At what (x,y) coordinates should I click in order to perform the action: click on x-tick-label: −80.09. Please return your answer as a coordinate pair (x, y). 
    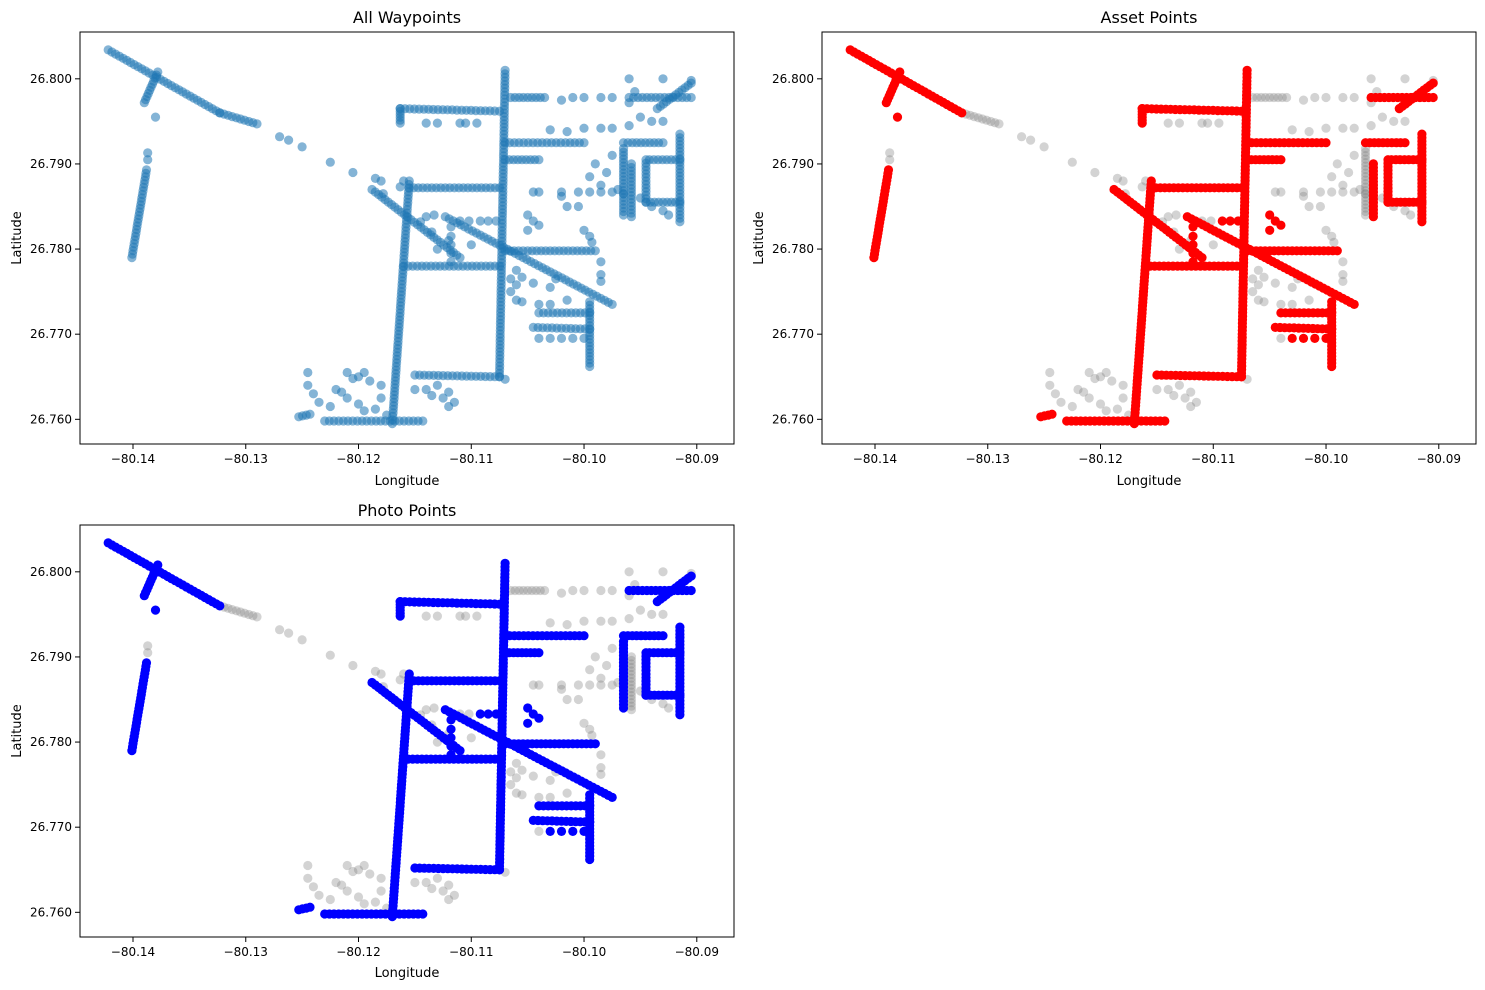
    Looking at the image, I should click on (697, 459).